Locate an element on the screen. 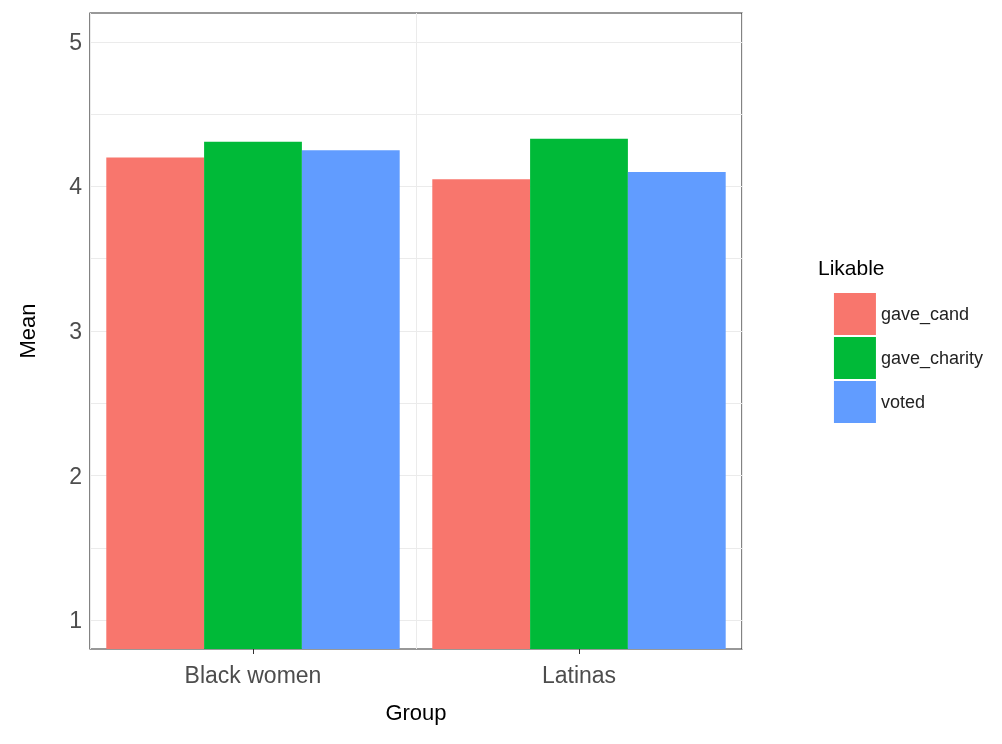  y-axis-title: Mean is located at coordinates (27, 331).